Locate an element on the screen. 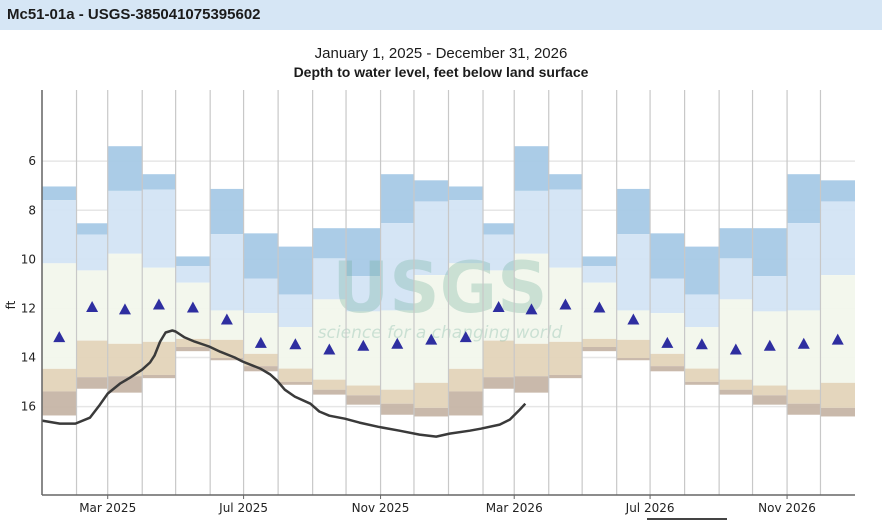  water-level-line is located at coordinates (284, 383).